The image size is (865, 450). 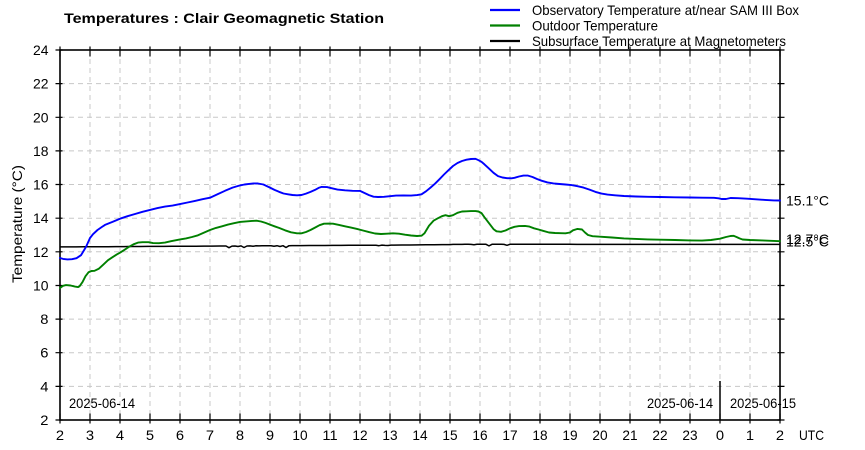 What do you see at coordinates (329, 435) in the screenshot?
I see `svg-text: 11` at bounding box center [329, 435].